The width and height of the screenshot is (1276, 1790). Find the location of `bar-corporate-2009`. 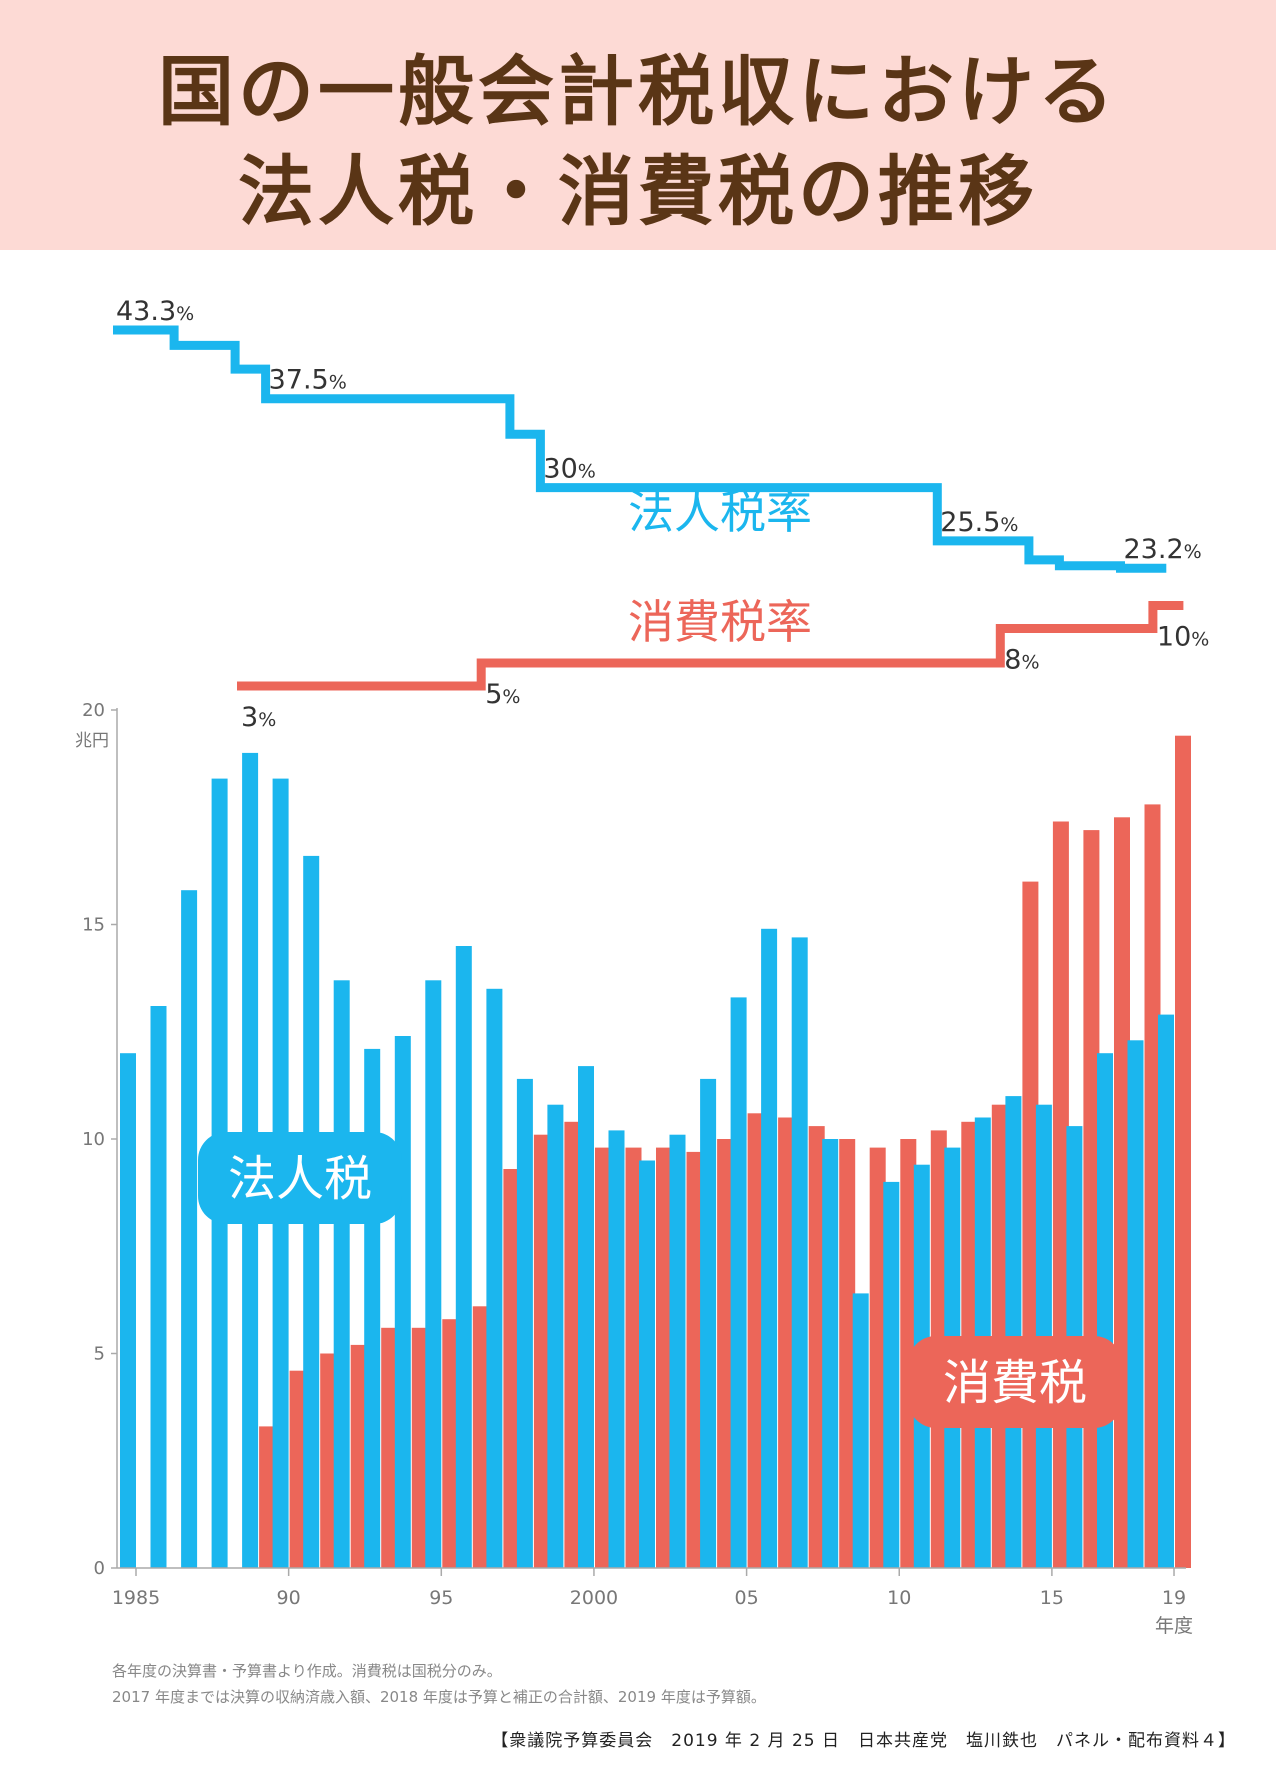

bar-corporate-2009 is located at coordinates (860, 1430).